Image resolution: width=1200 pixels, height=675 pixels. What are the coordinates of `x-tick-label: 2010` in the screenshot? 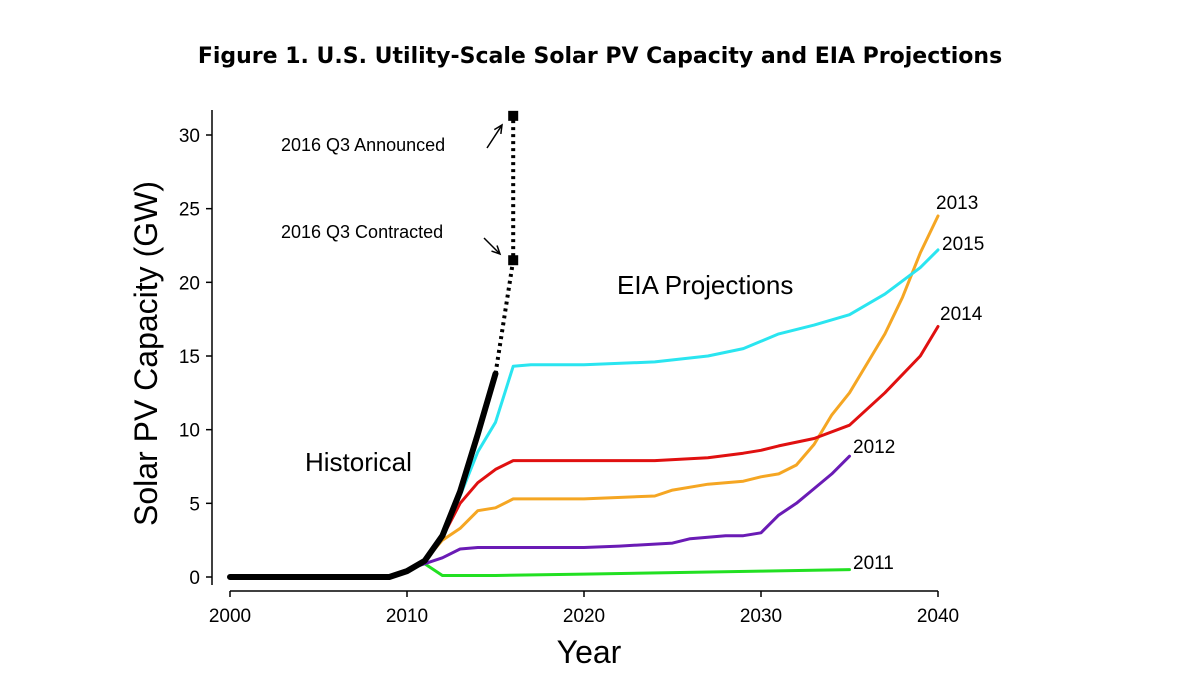 It's located at (407, 616).